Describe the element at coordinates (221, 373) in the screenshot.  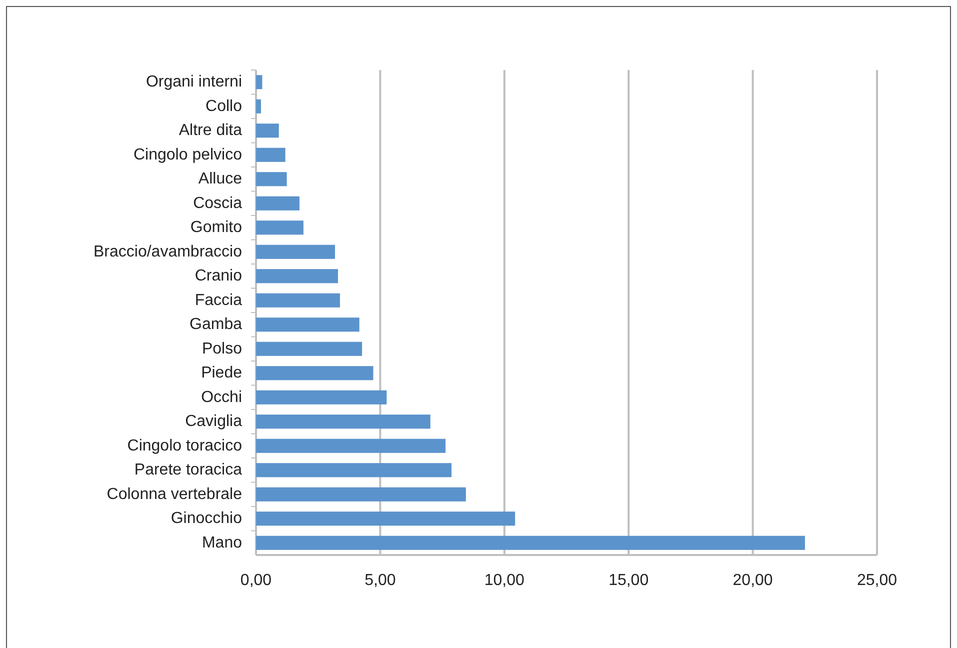
I see `y-tick-label: Piede` at that location.